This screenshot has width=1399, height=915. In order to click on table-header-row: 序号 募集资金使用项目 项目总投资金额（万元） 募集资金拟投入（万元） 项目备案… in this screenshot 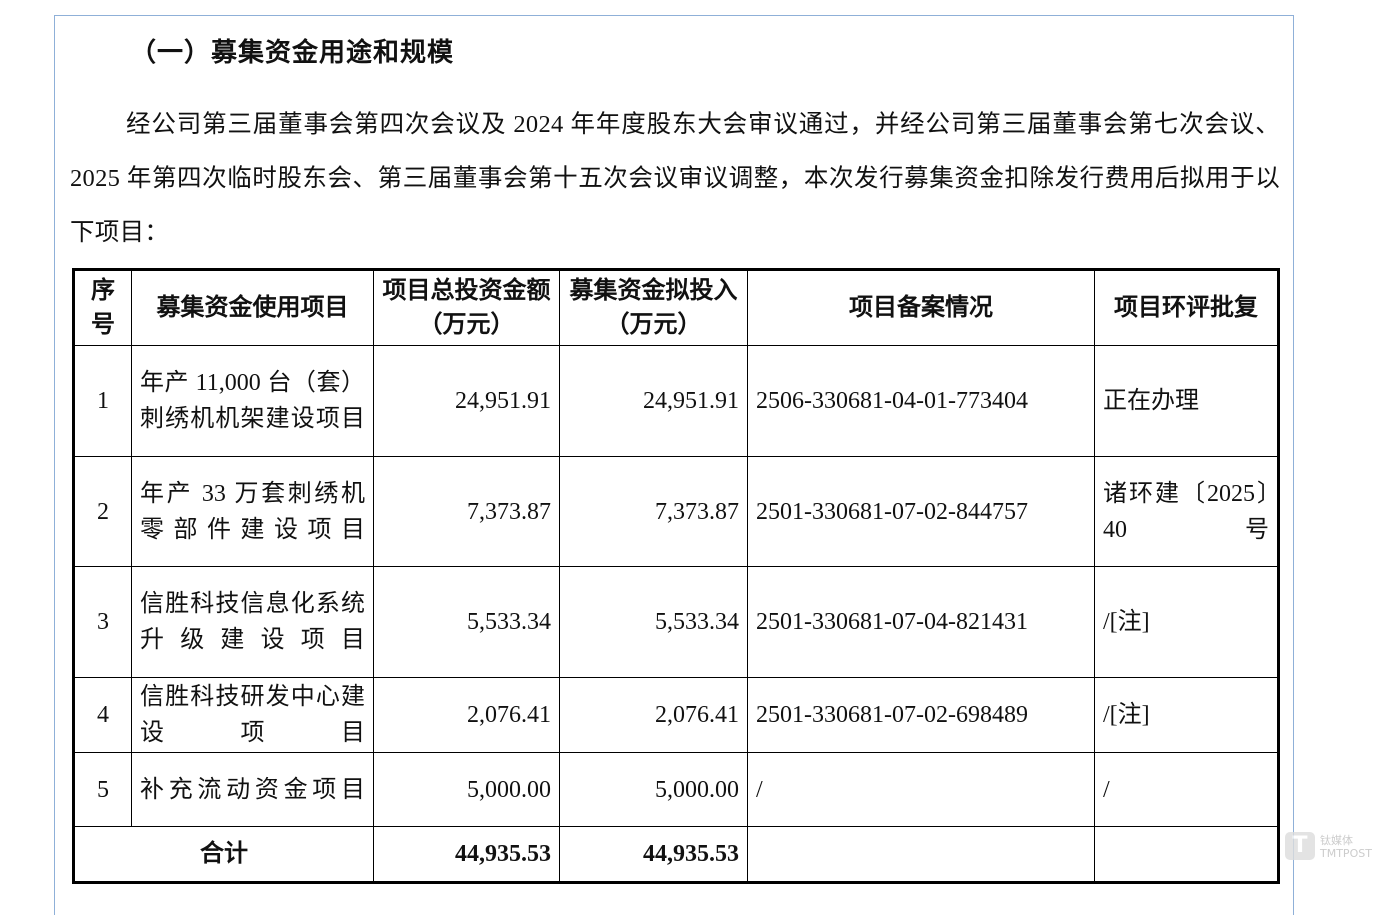, I will do `click(676, 307)`.